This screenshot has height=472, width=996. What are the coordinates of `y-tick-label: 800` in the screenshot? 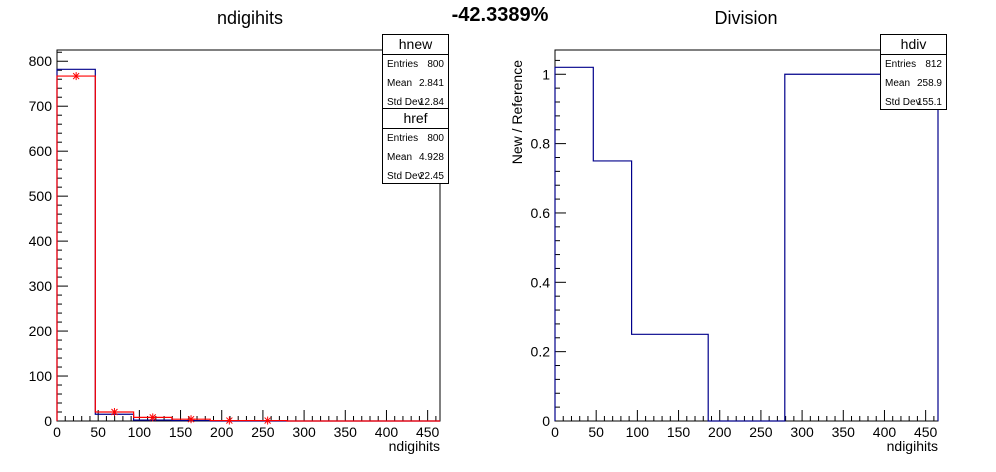 It's located at (41, 61).